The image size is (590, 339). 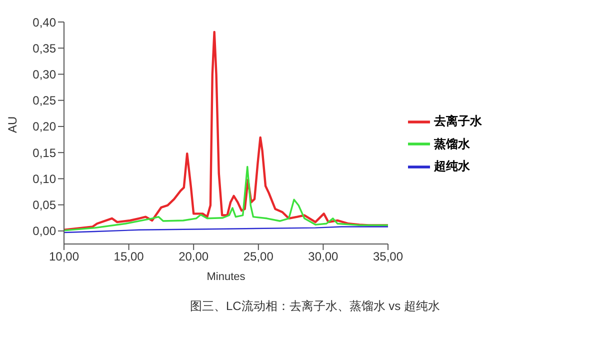 I want to click on y-tick-label: 0,00, so click(x=44, y=231).